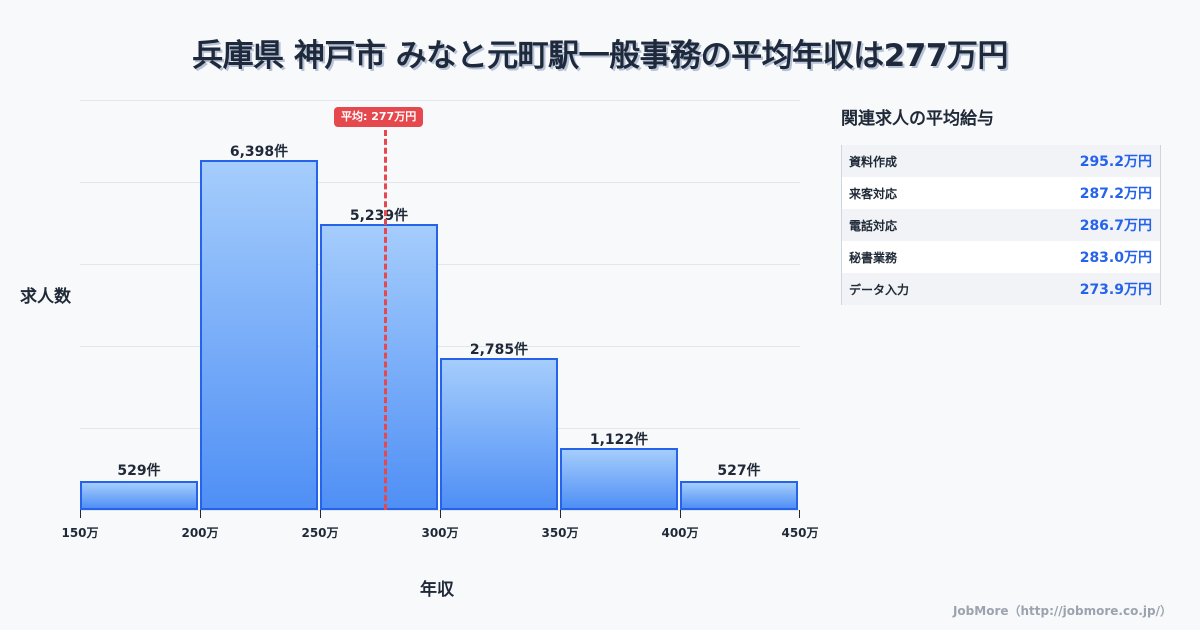 The width and height of the screenshot is (1200, 630). What do you see at coordinates (45, 297) in the screenshot?
I see `y-axis-label: 求人数` at bounding box center [45, 297].